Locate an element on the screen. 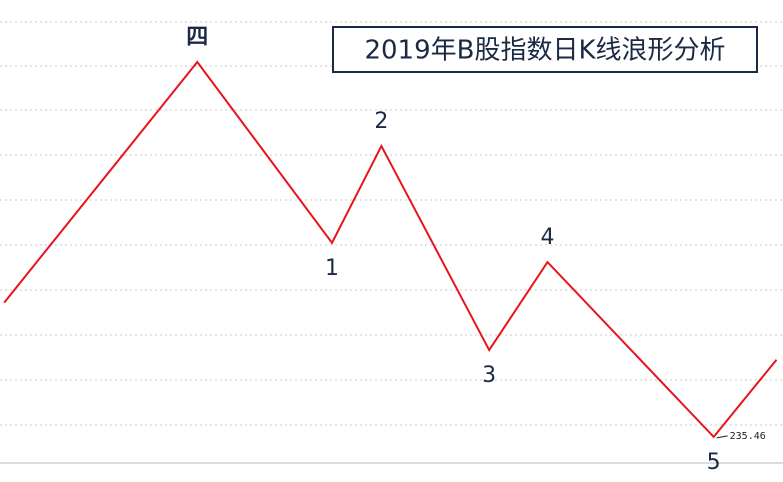 The height and width of the screenshot is (482, 783). wave-label: 四 is located at coordinates (197, 37).